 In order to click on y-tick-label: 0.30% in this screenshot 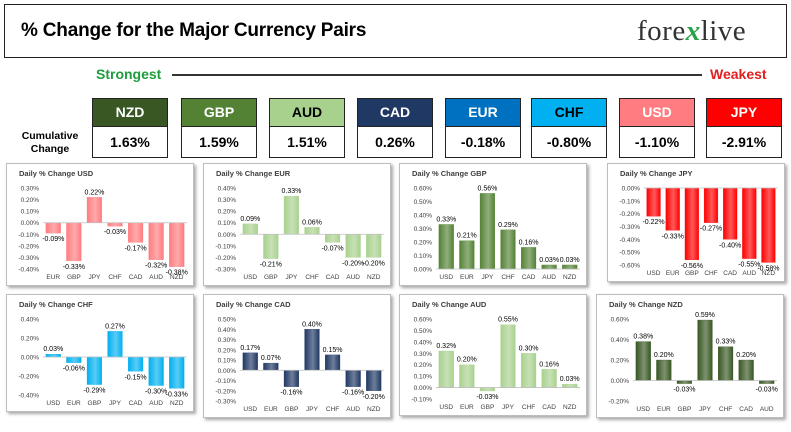, I will do `click(227, 340)`.